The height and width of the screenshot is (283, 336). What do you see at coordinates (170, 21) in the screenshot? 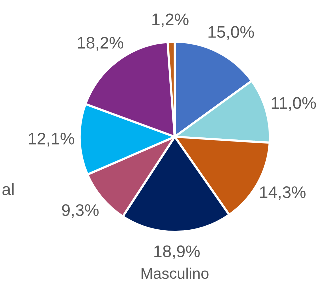
I see `data-label: 1,2%` at bounding box center [170, 21].